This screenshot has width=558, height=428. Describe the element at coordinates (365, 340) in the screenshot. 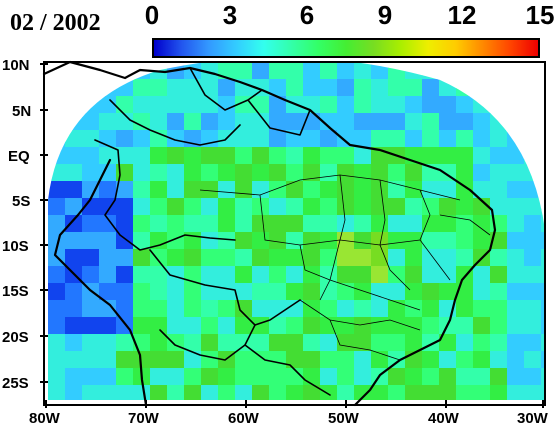

I see `state-boundary` at that location.